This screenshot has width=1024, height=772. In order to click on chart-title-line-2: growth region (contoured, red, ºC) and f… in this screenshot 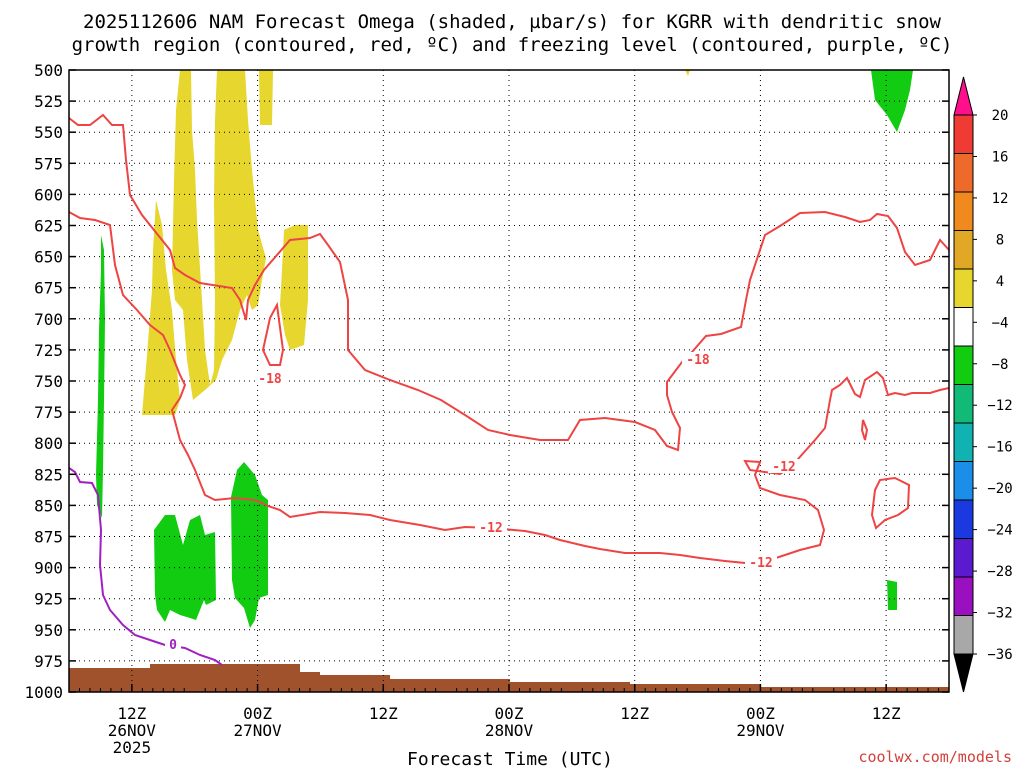, I will do `click(512, 45)`.